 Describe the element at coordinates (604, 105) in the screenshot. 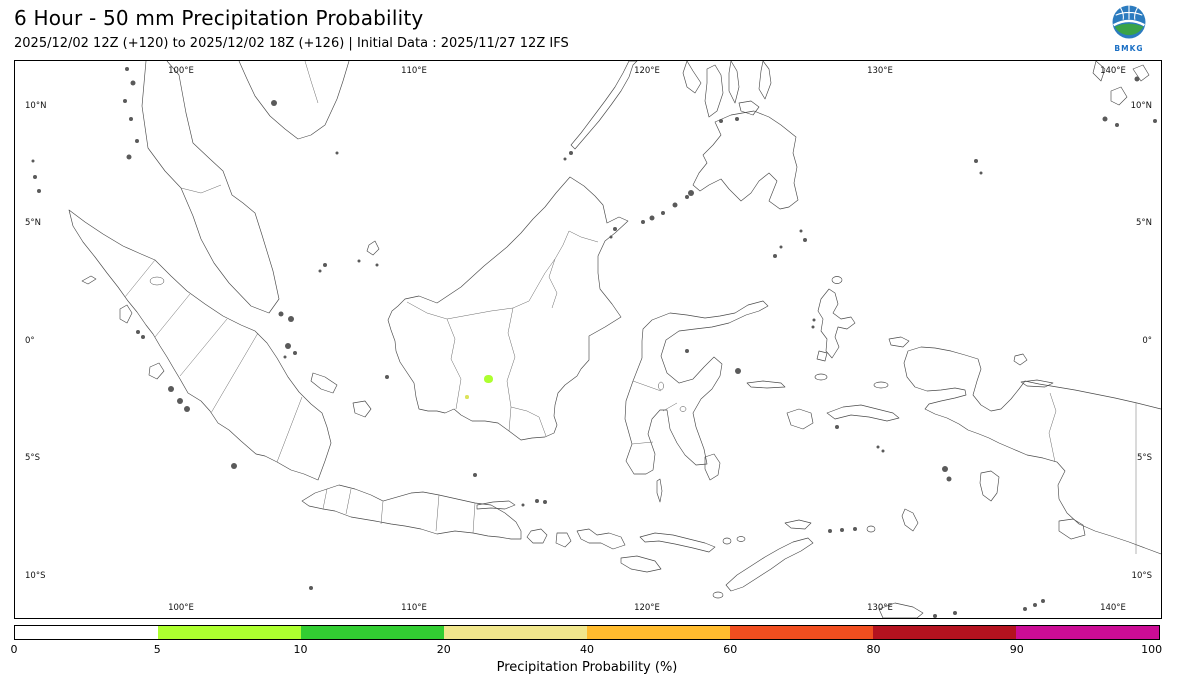

I see `coastline-palawan` at that location.